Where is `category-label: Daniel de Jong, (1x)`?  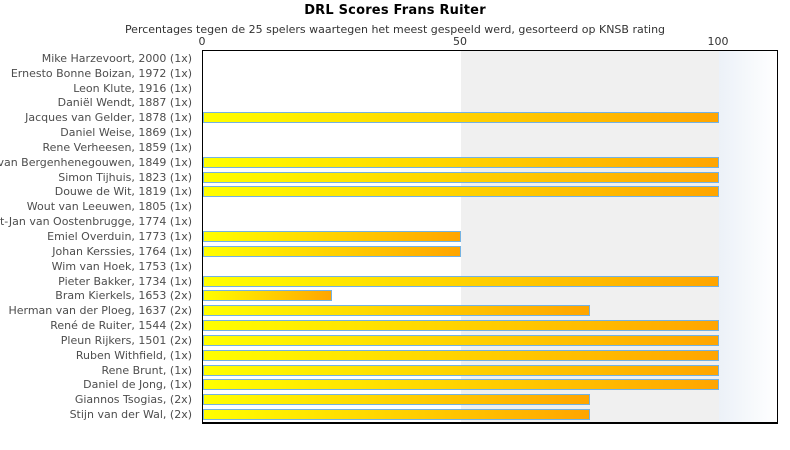 category-label: Daniel de Jong, (1x) is located at coordinates (137, 385).